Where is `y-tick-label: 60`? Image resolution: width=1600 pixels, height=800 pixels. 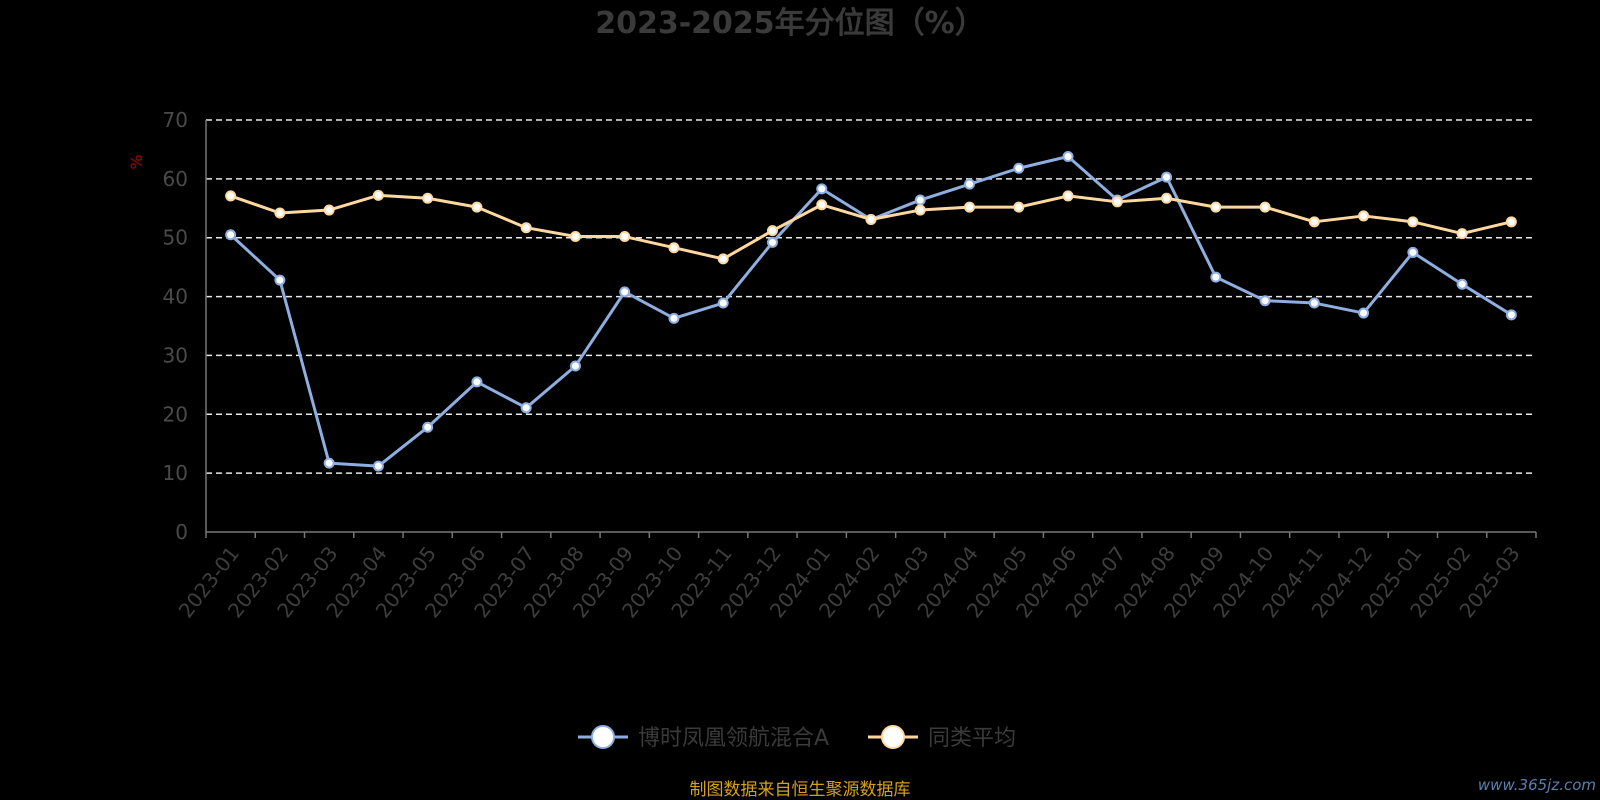
y-tick-label: 60 is located at coordinates (175, 179).